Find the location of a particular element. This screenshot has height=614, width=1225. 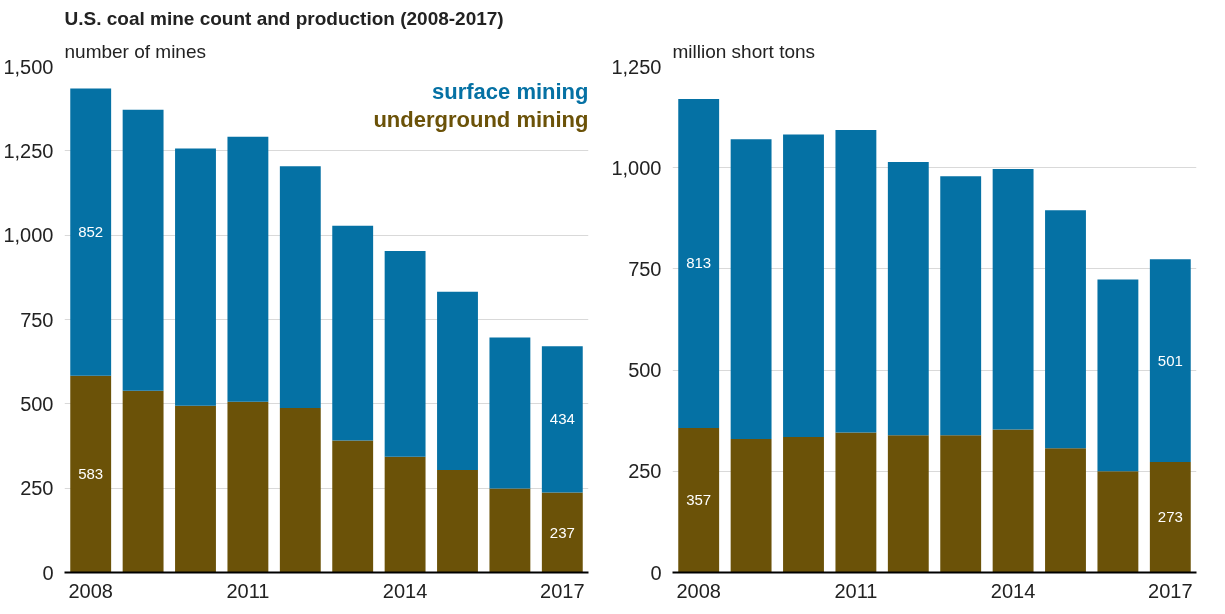

data-label: 852 is located at coordinates (91, 232).